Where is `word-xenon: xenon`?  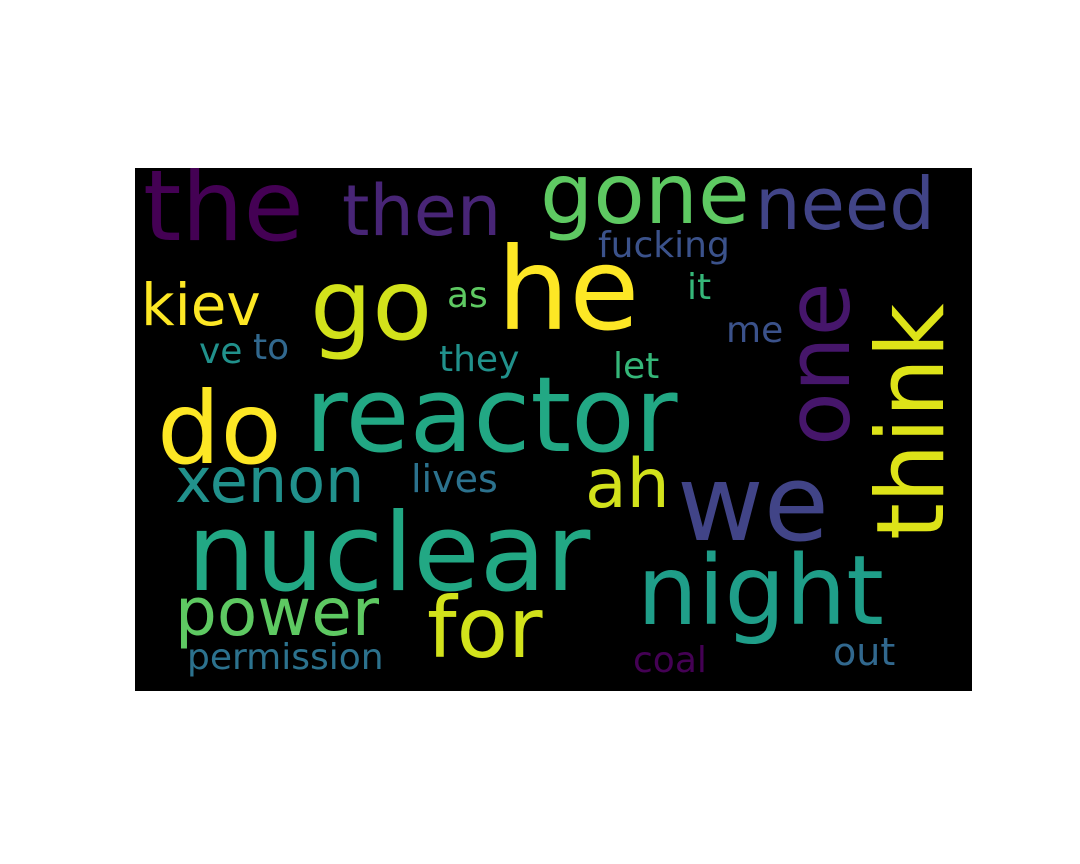
word-xenon: xenon is located at coordinates (270, 480).